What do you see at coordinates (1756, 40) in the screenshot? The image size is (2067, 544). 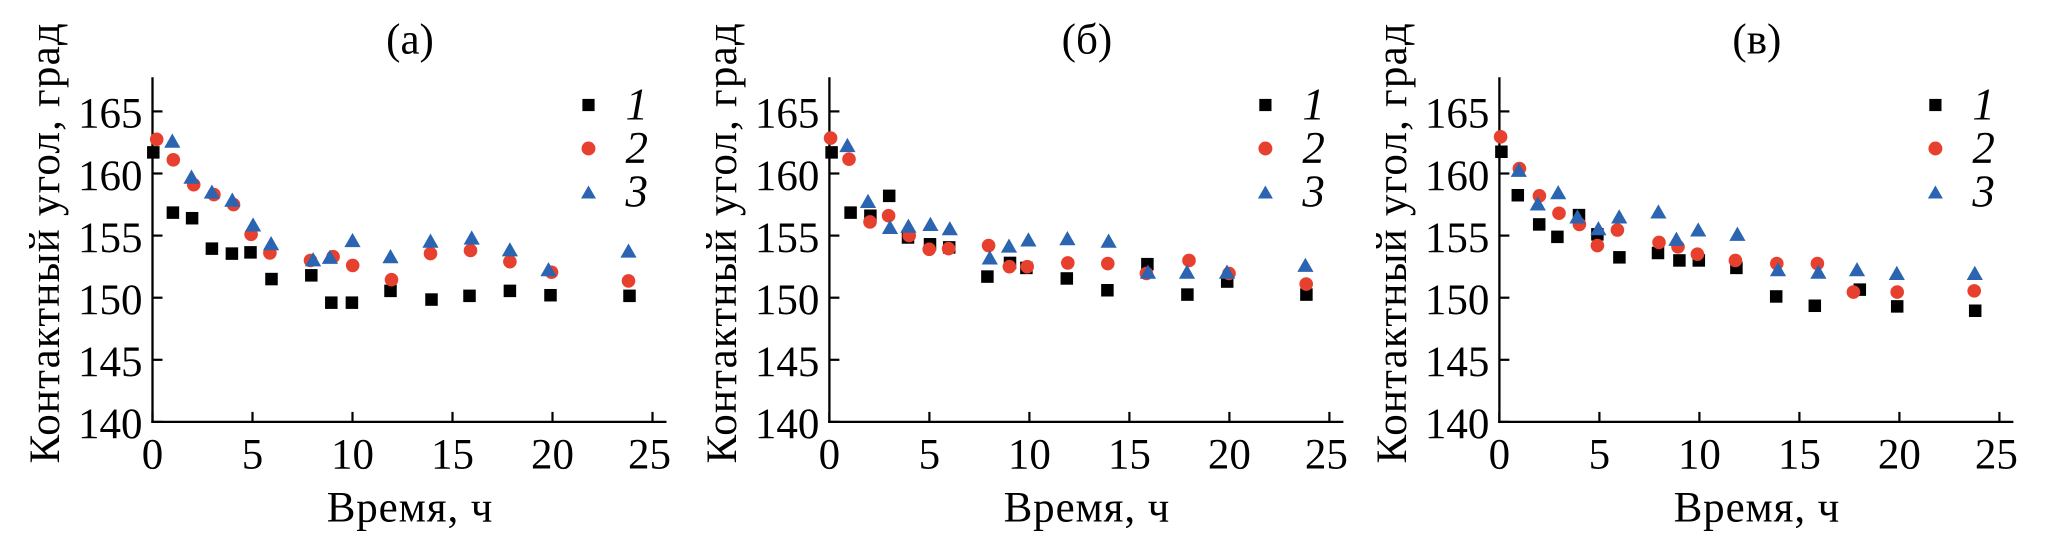 I see `svg-text: (в)` at bounding box center [1756, 40].